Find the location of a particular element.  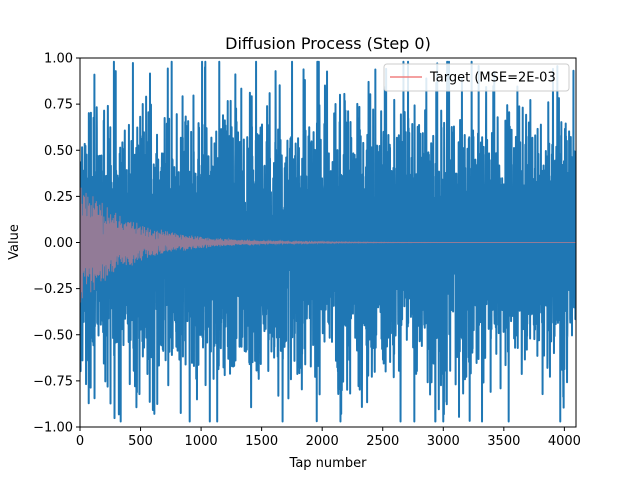

y-tick-label: 0.00 is located at coordinates (58, 243).